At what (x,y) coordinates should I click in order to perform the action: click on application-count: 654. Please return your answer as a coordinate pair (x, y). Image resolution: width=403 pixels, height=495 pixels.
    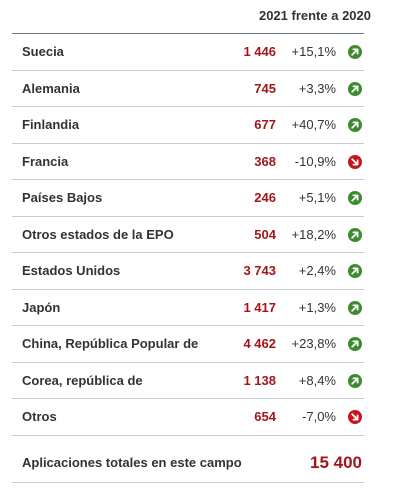
    Looking at the image, I should click on (265, 416).